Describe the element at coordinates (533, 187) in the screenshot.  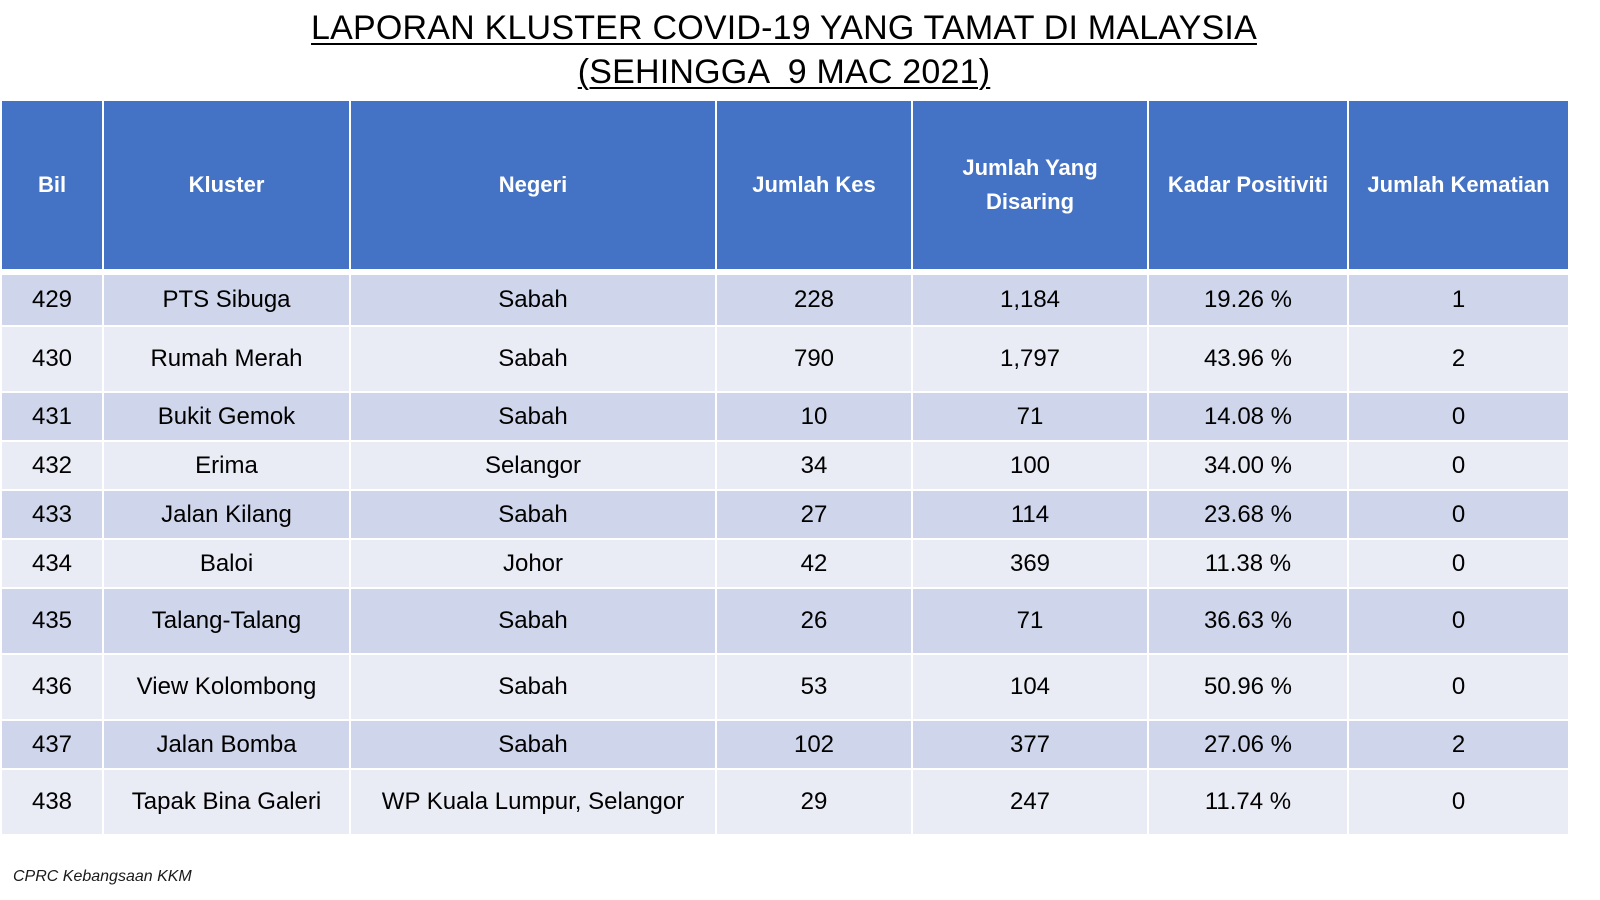
I see `column-header-negeri: Negeri` at that location.